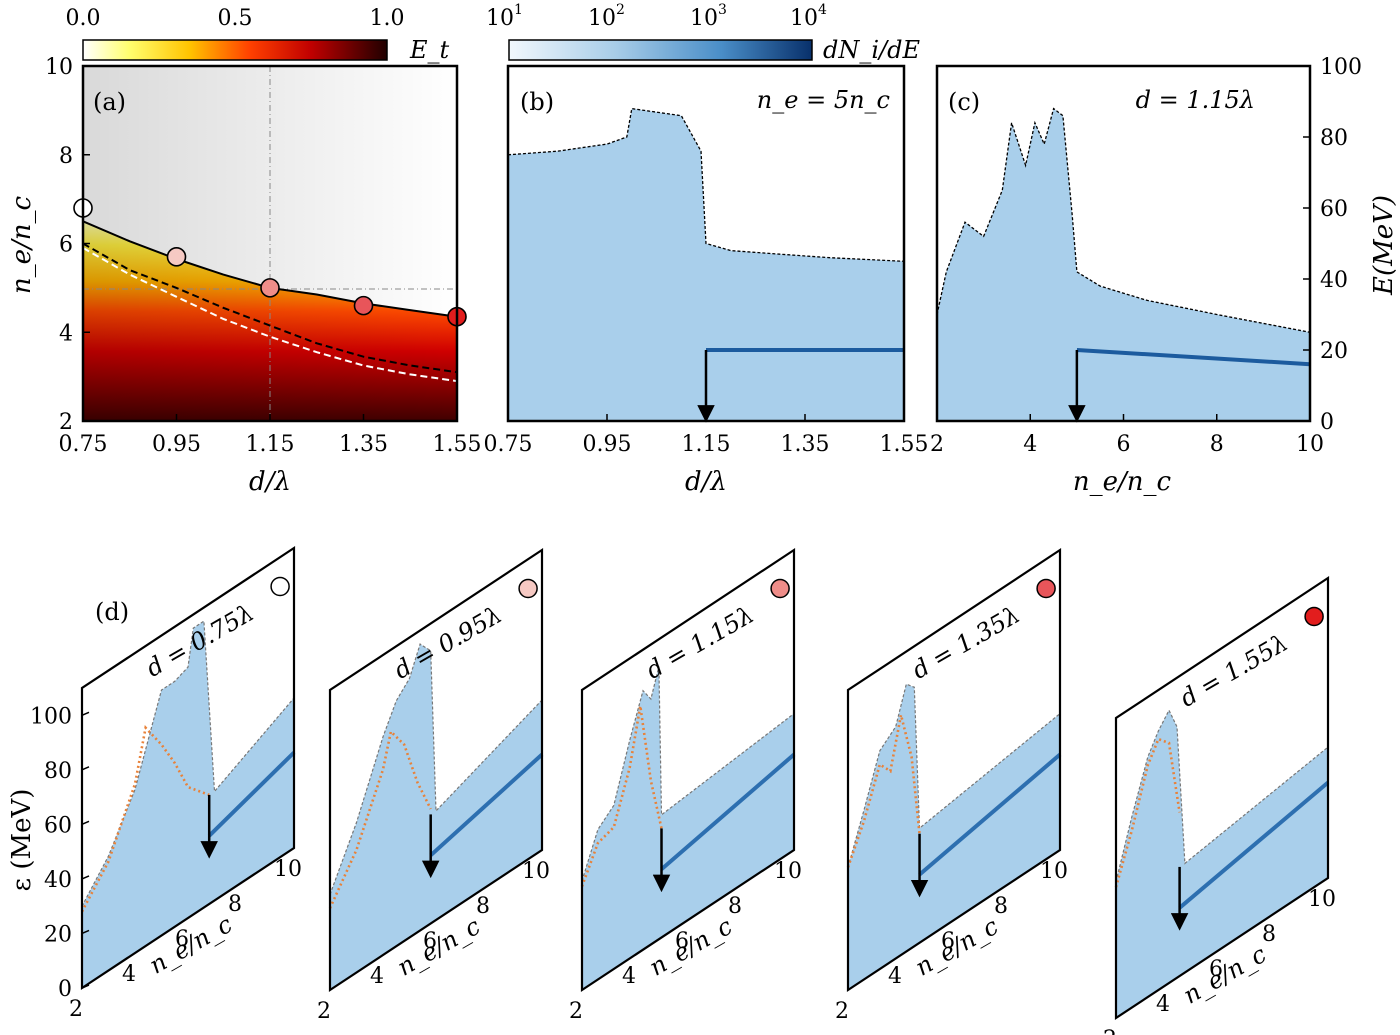  What do you see at coordinates (1310, 444) in the screenshot?
I see `panel-c-xtick-label: 10` at bounding box center [1310, 444].